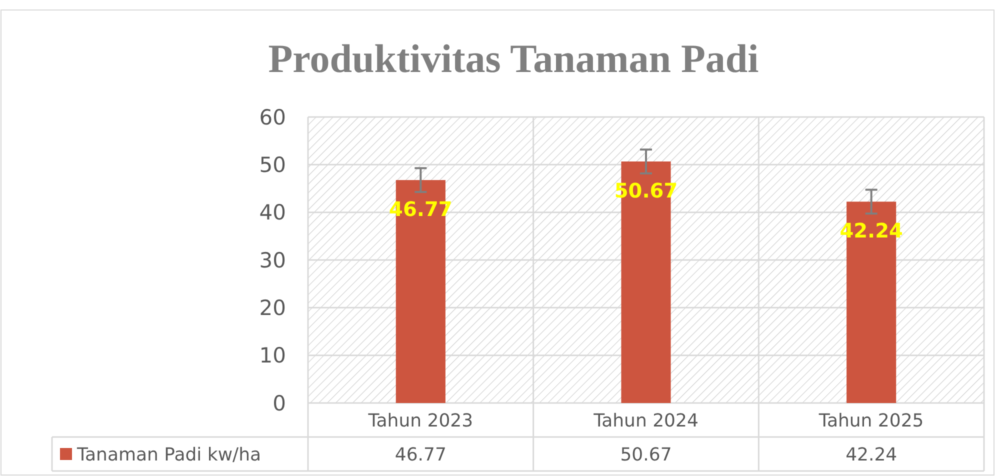  I want to click on x-tick-label: Tahun 2023, so click(420, 421).